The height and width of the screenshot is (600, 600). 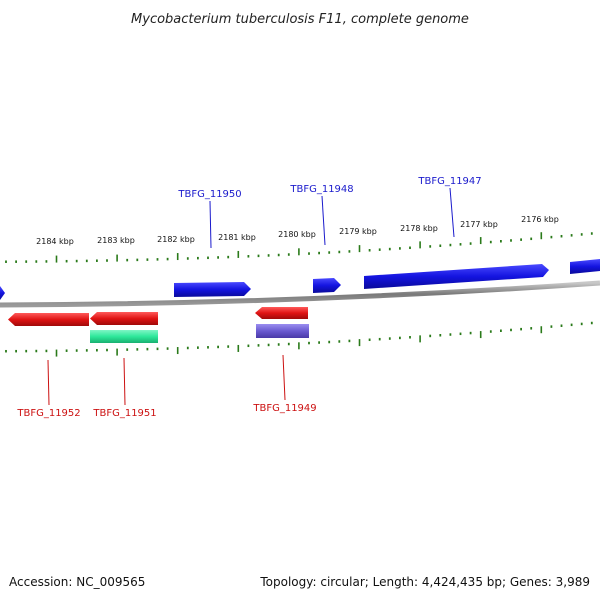 I want to click on gene-label-top: TBFG_11947, so click(x=449, y=181).